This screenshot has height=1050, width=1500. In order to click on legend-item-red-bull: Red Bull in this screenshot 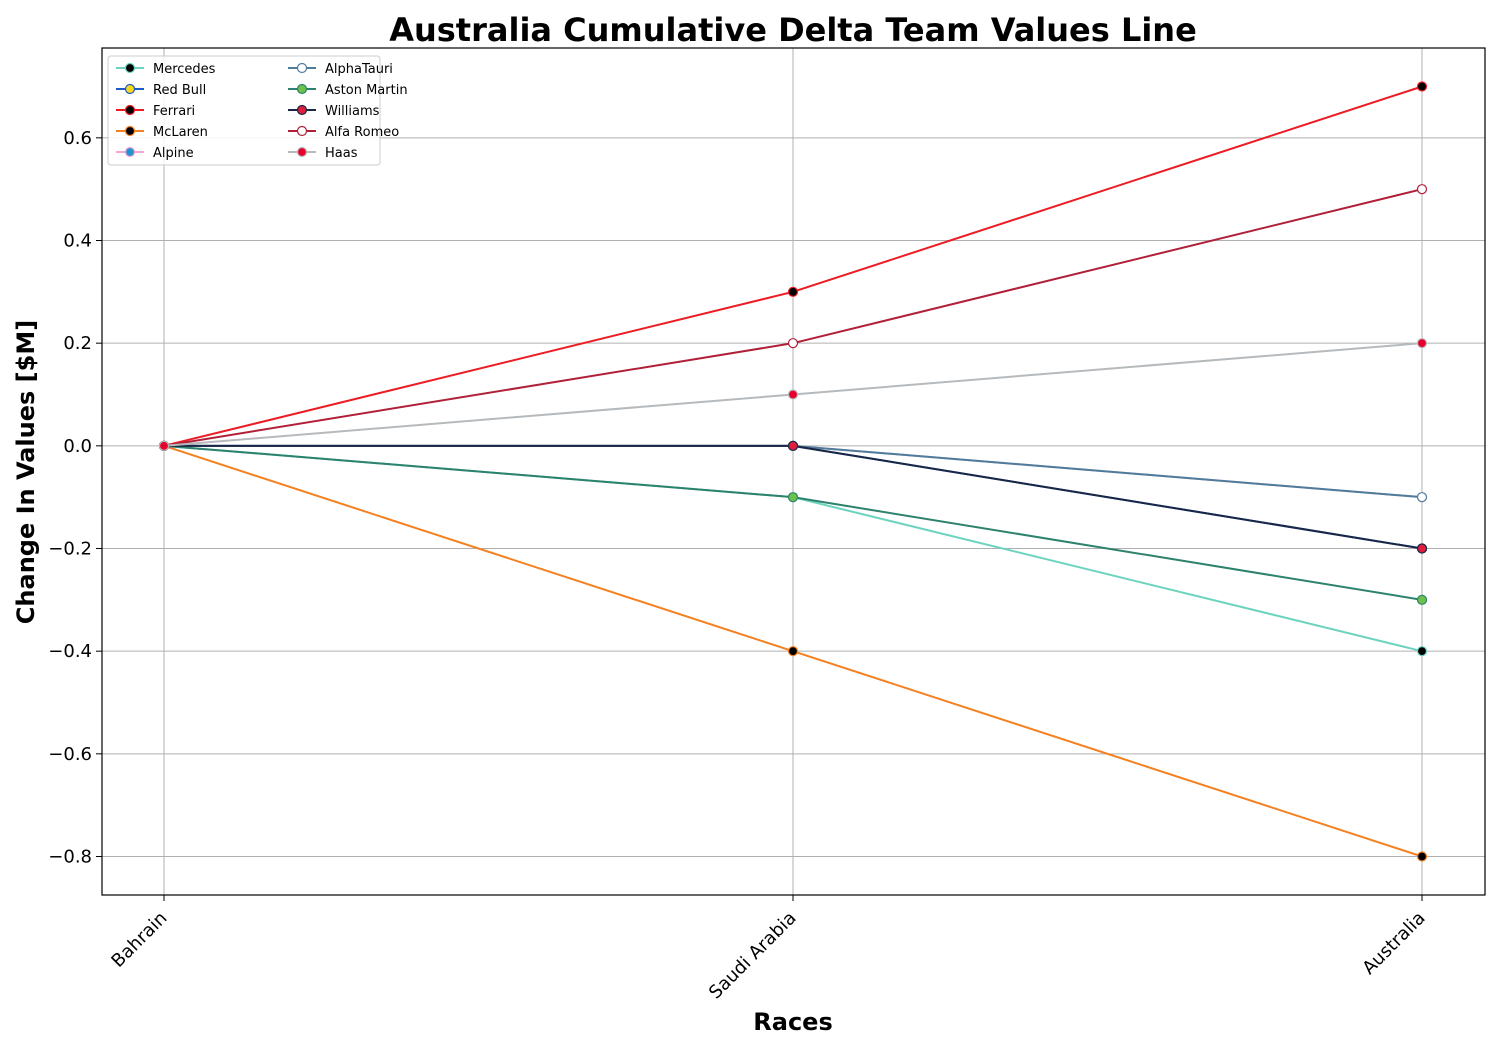, I will do `click(161, 90)`.